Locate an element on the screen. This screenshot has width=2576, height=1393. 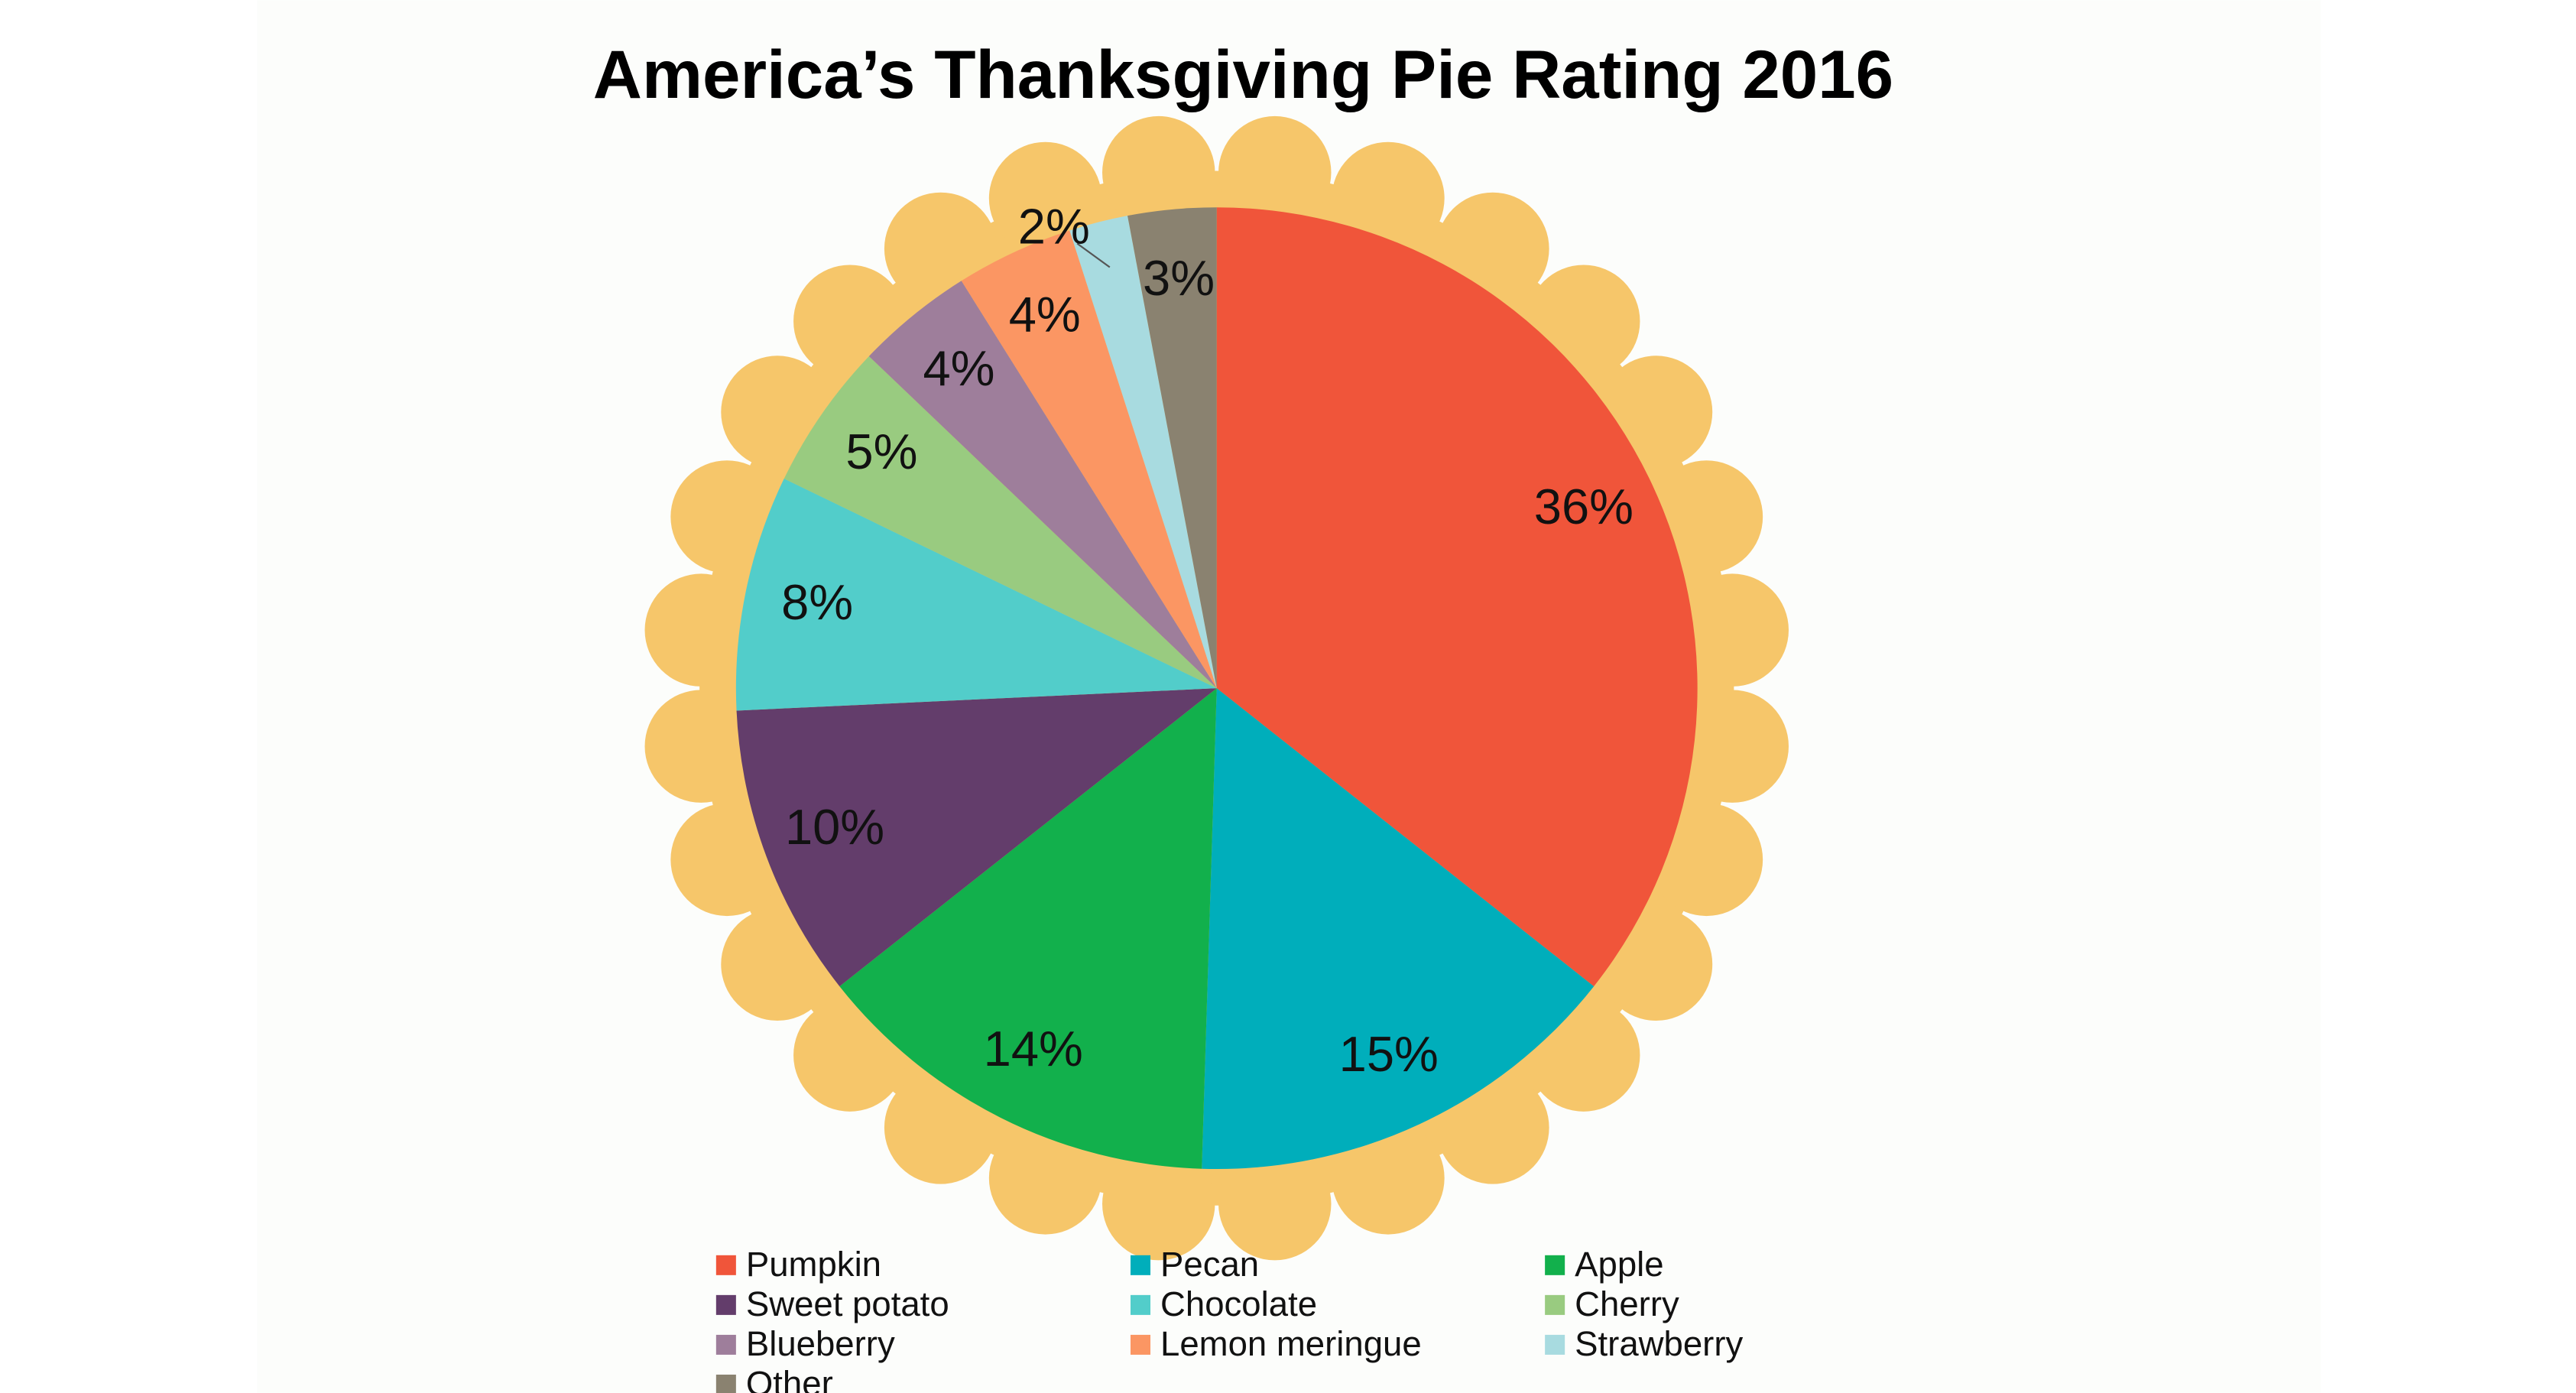
data-label: 2% is located at coordinates (1054, 226).